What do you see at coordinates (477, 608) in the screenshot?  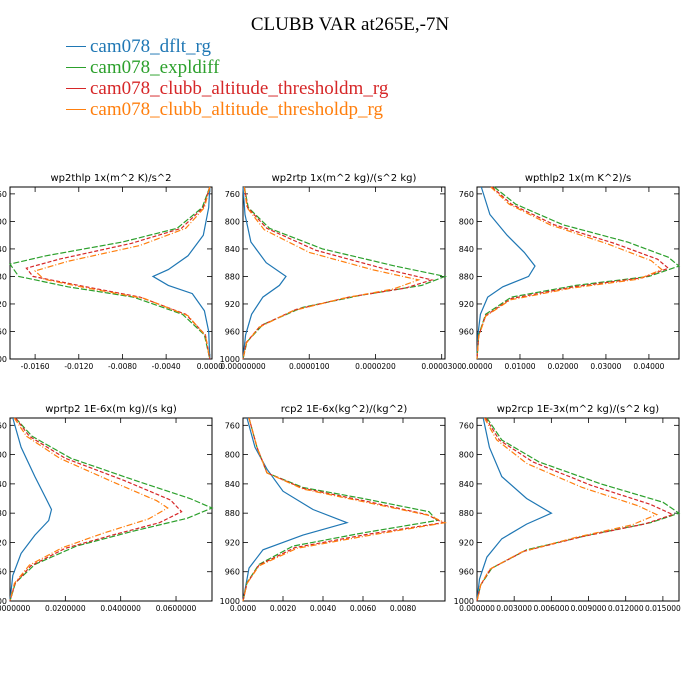 I see `x-tick-label: 0.000000` at bounding box center [477, 608].